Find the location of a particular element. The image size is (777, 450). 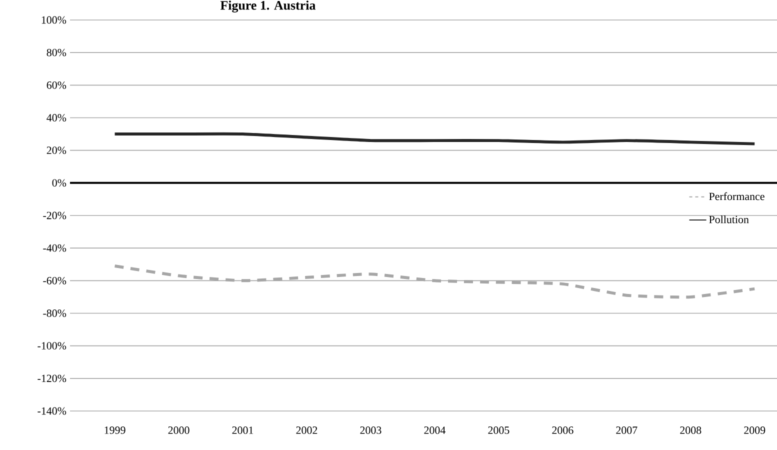

y-tick-label: -120% is located at coordinates (52, 378).